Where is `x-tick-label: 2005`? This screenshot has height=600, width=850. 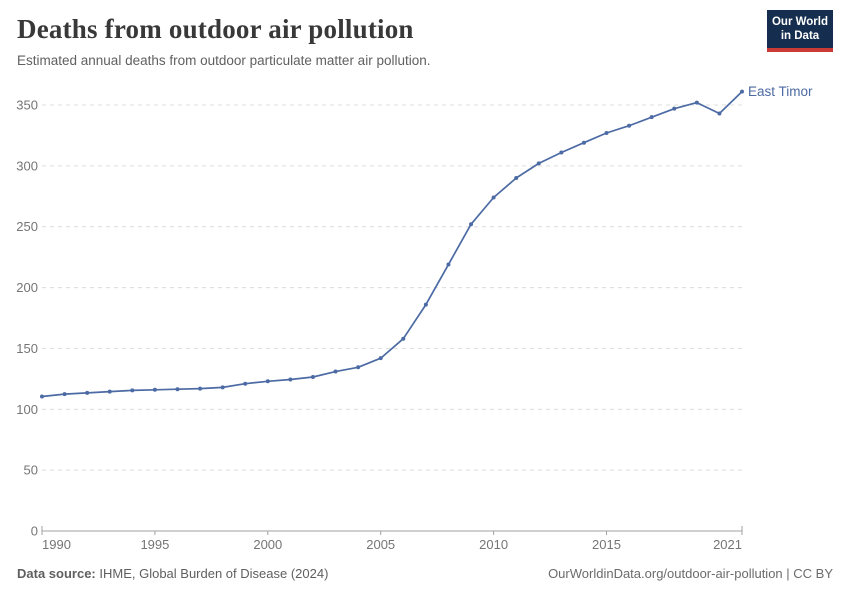 x-tick-label: 2005 is located at coordinates (380, 544).